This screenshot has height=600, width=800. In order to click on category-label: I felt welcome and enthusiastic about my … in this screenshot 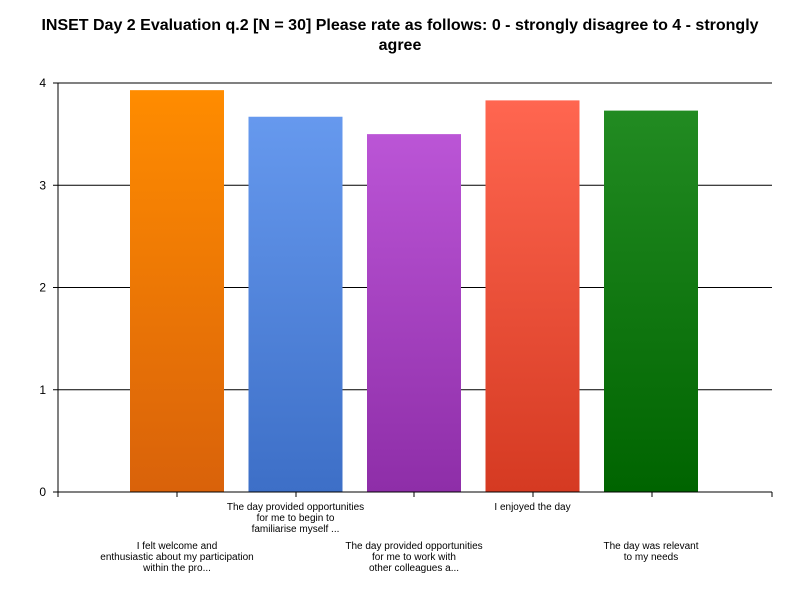, I will do `click(177, 557)`.